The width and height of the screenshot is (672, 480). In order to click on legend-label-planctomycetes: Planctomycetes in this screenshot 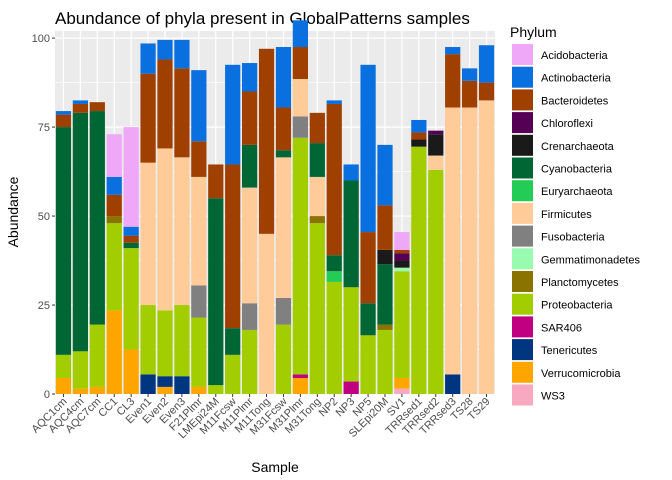, I will do `click(580, 283)`.